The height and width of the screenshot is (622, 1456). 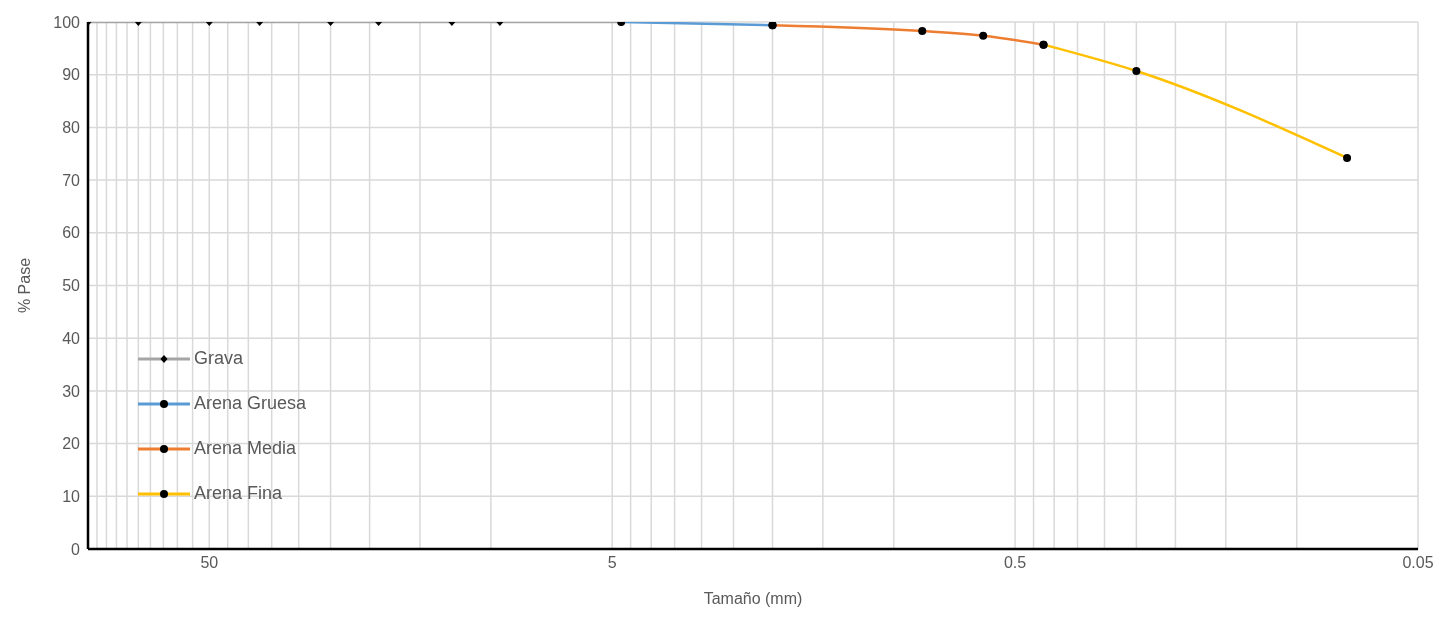 What do you see at coordinates (612, 563) in the screenshot?
I see `x-tick-label: 5` at bounding box center [612, 563].